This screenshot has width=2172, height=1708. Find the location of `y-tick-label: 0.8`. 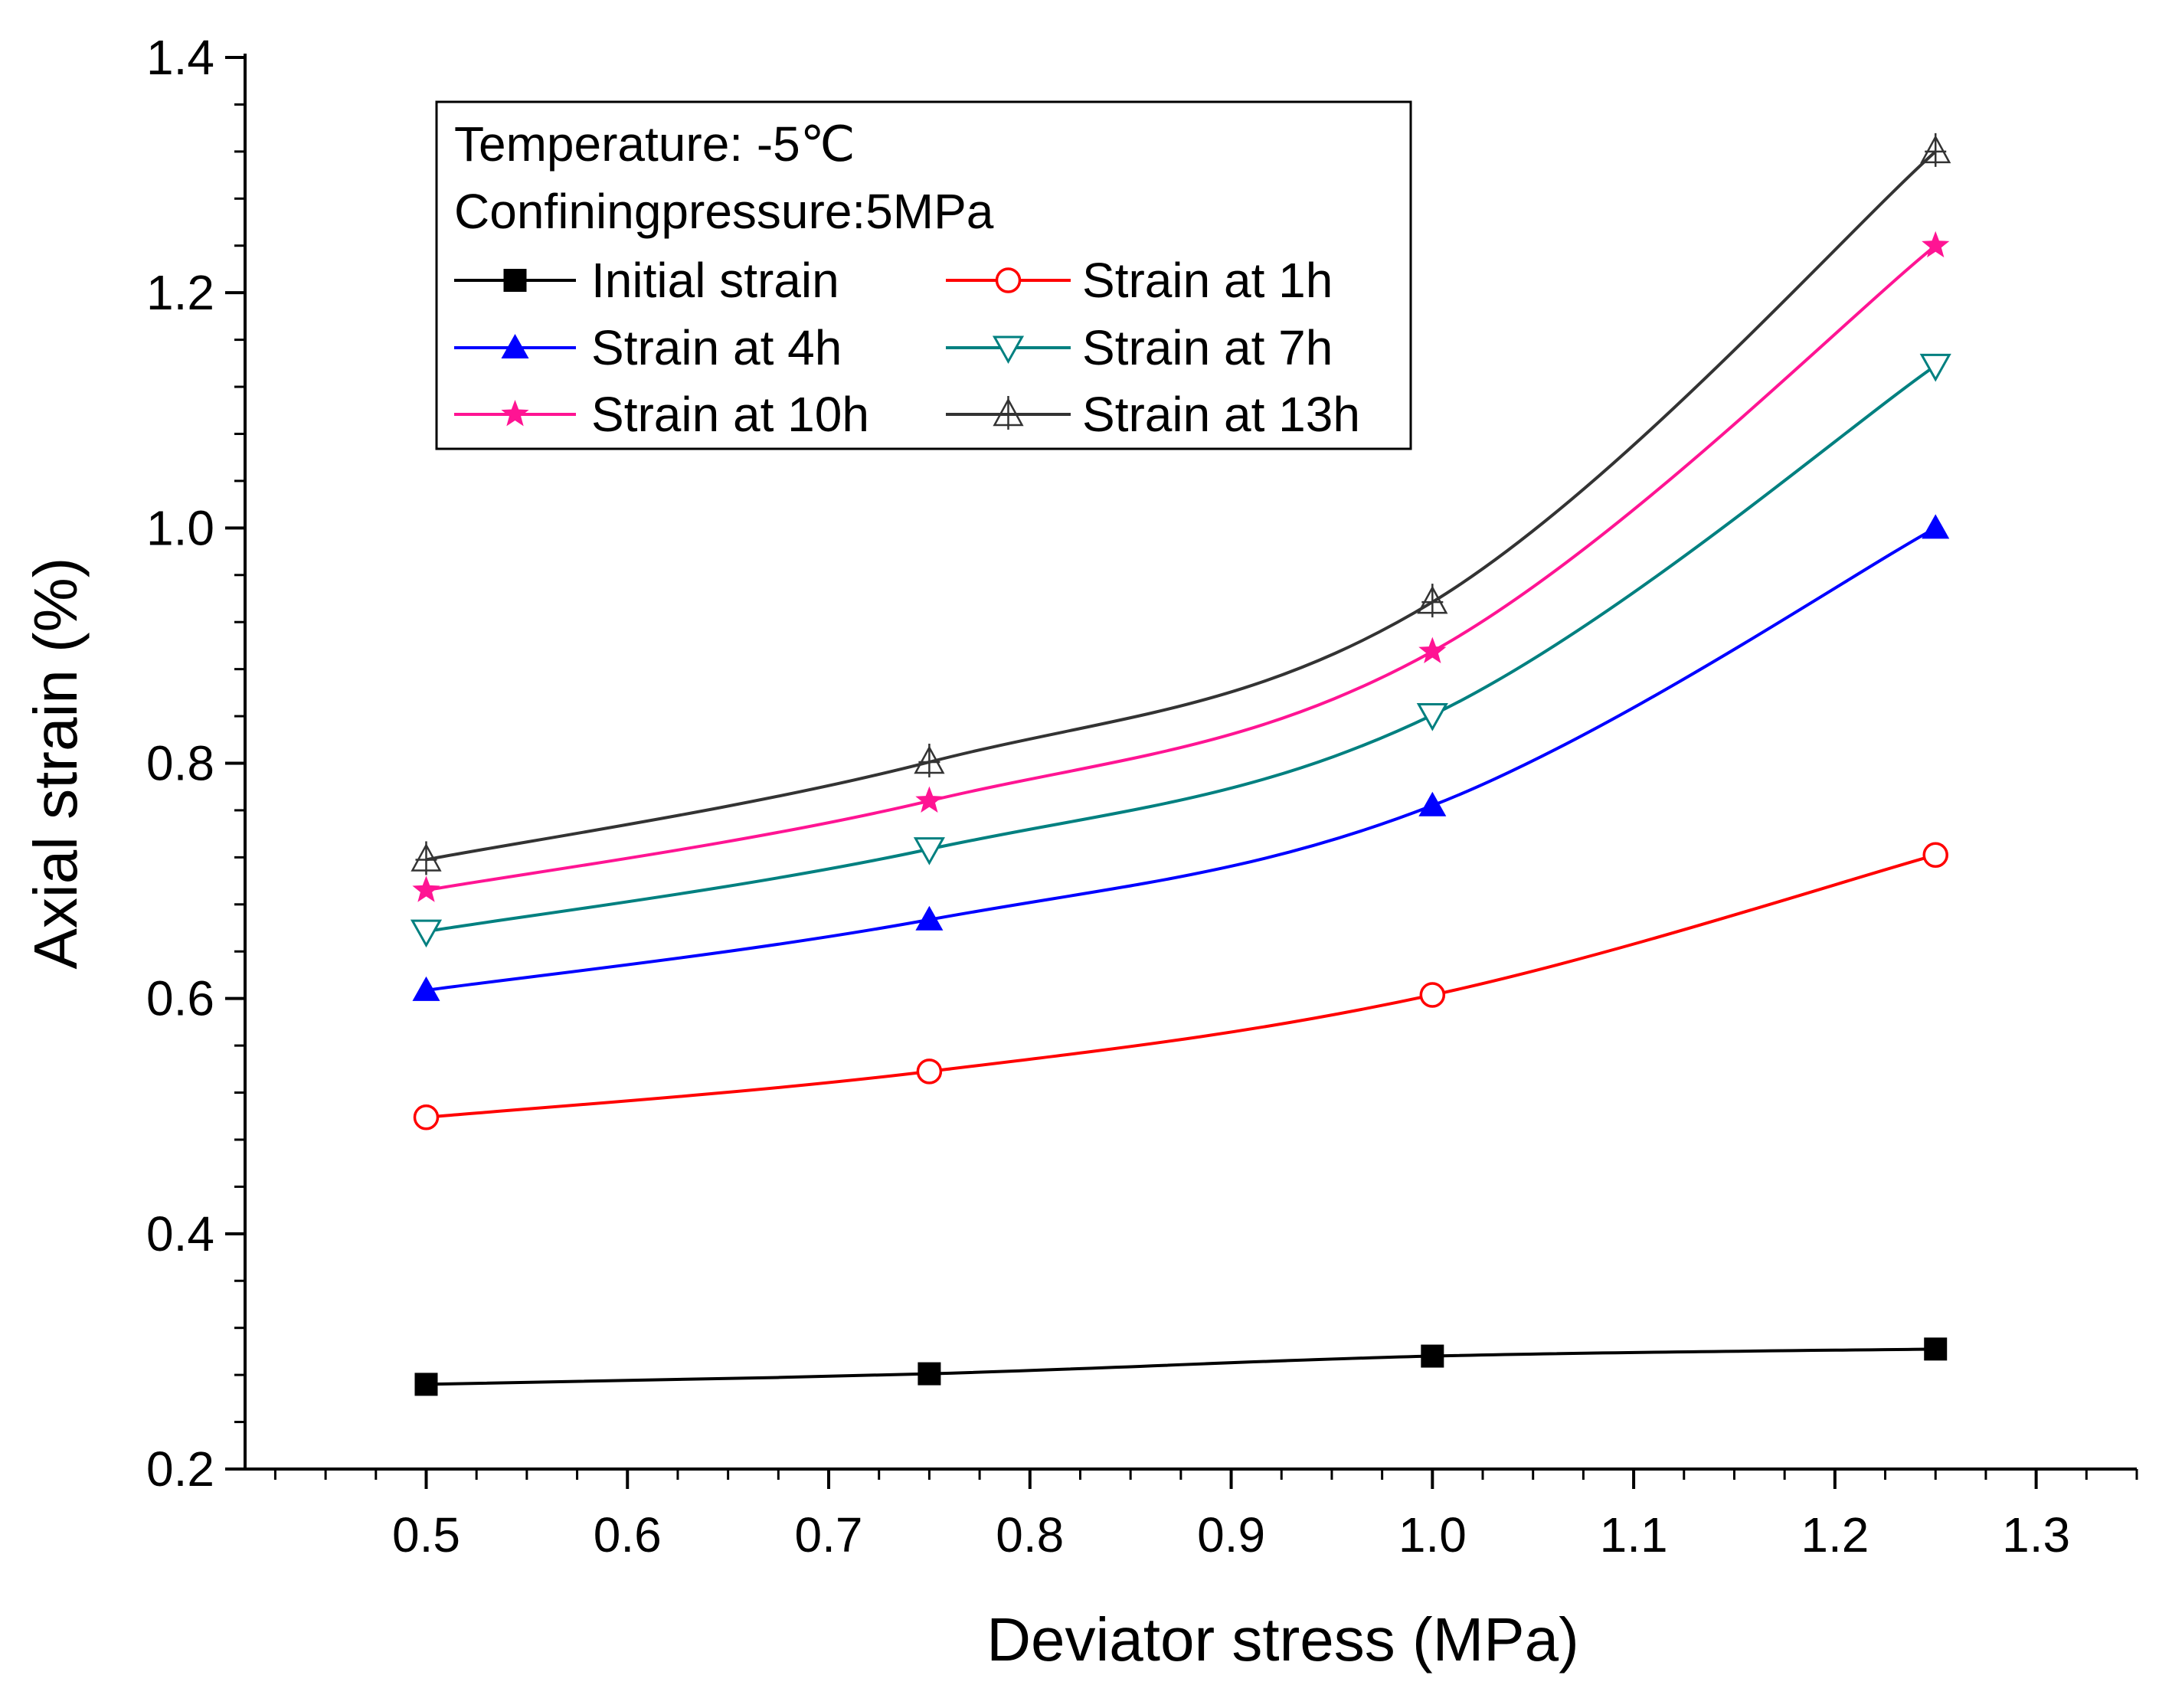

y-tick-label: 0.8 is located at coordinates (180, 763).